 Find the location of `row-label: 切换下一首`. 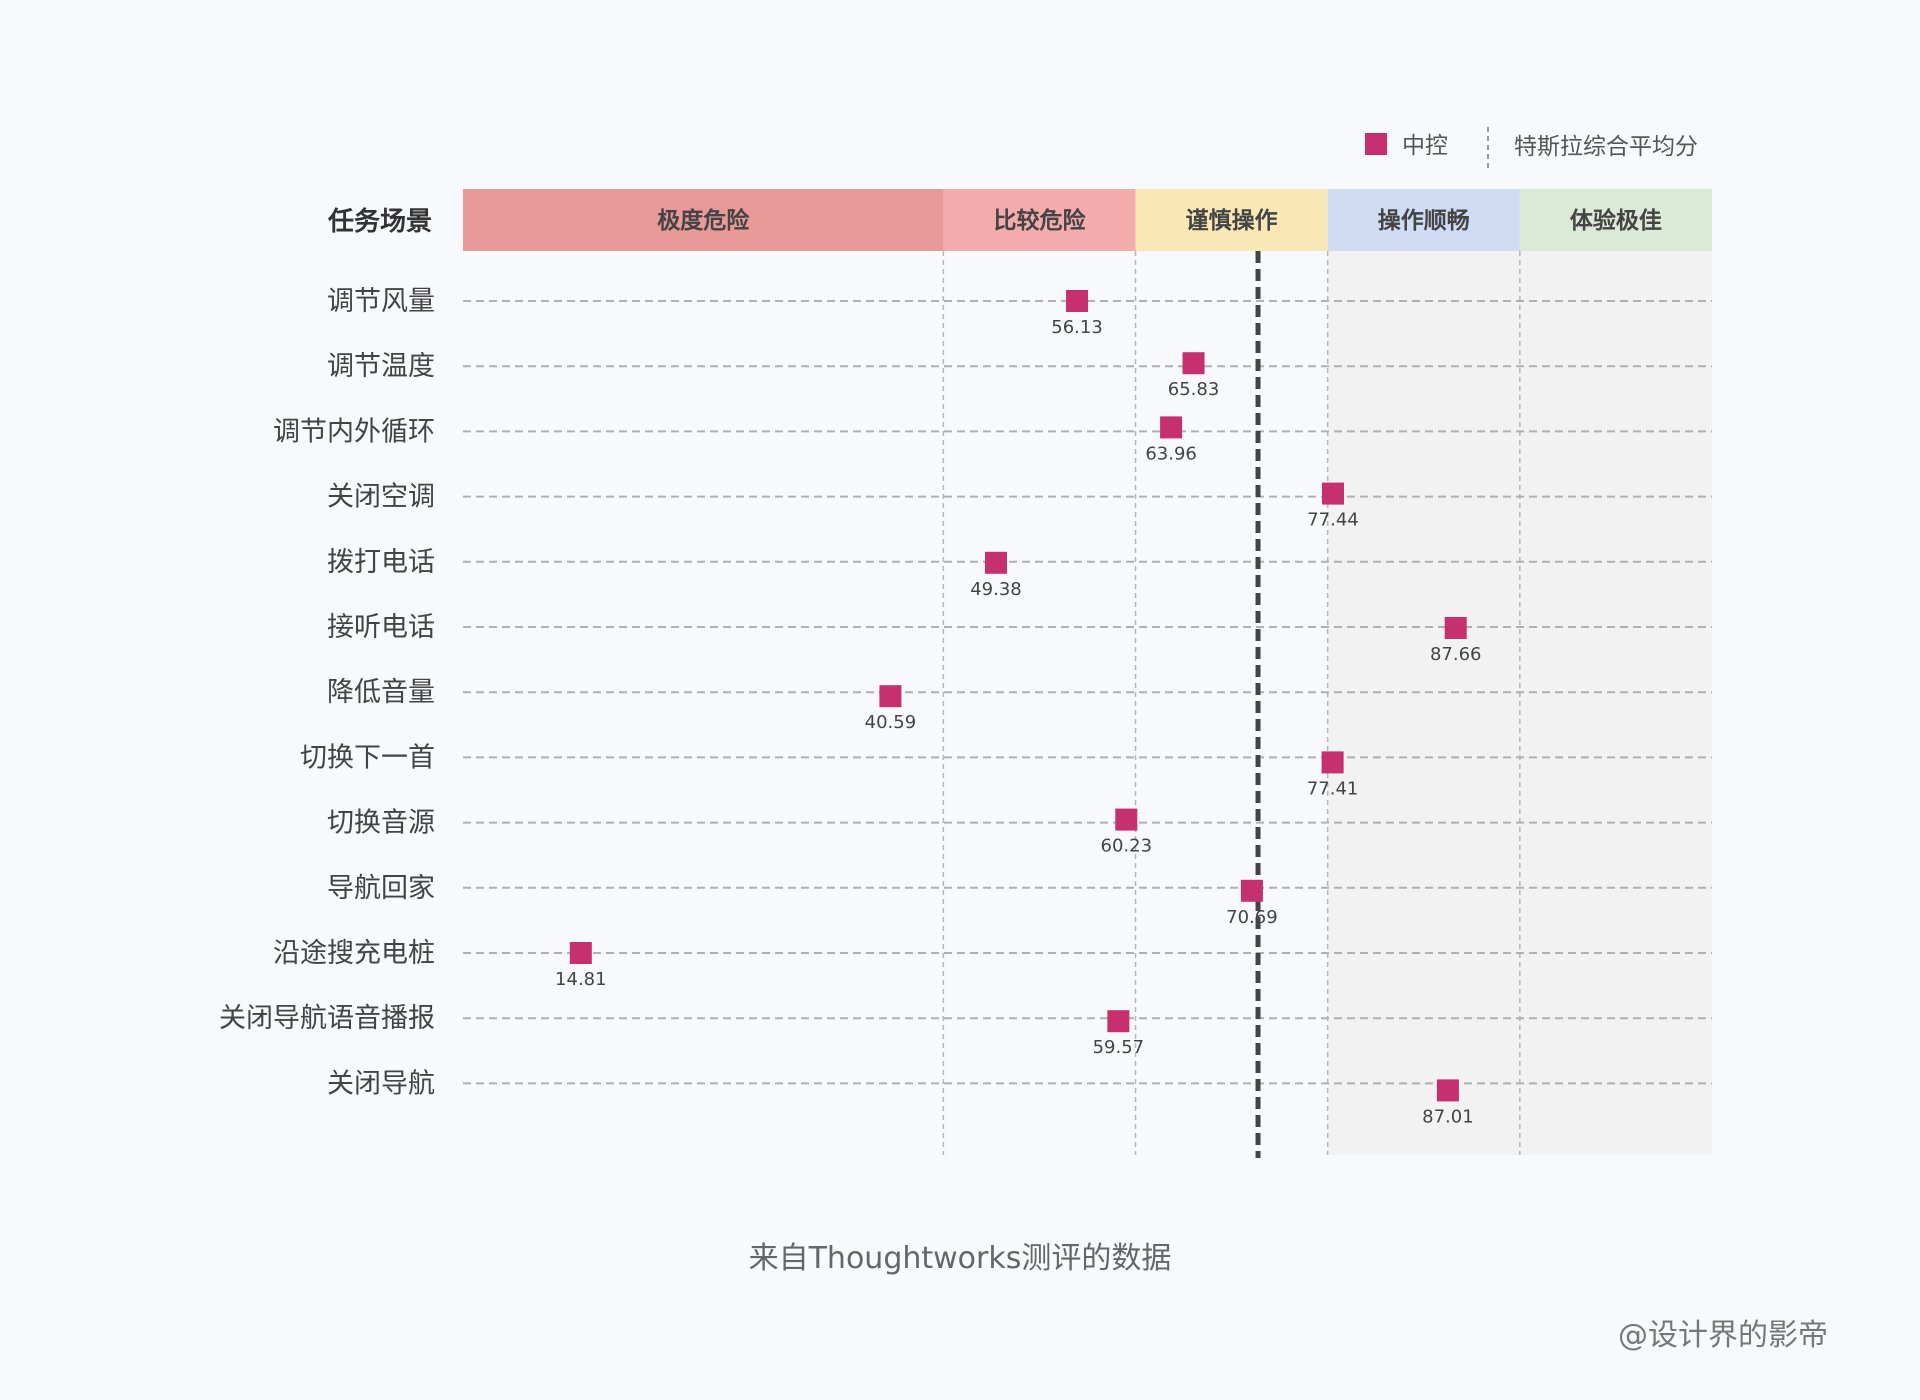

row-label: 切换下一首 is located at coordinates (367, 757).